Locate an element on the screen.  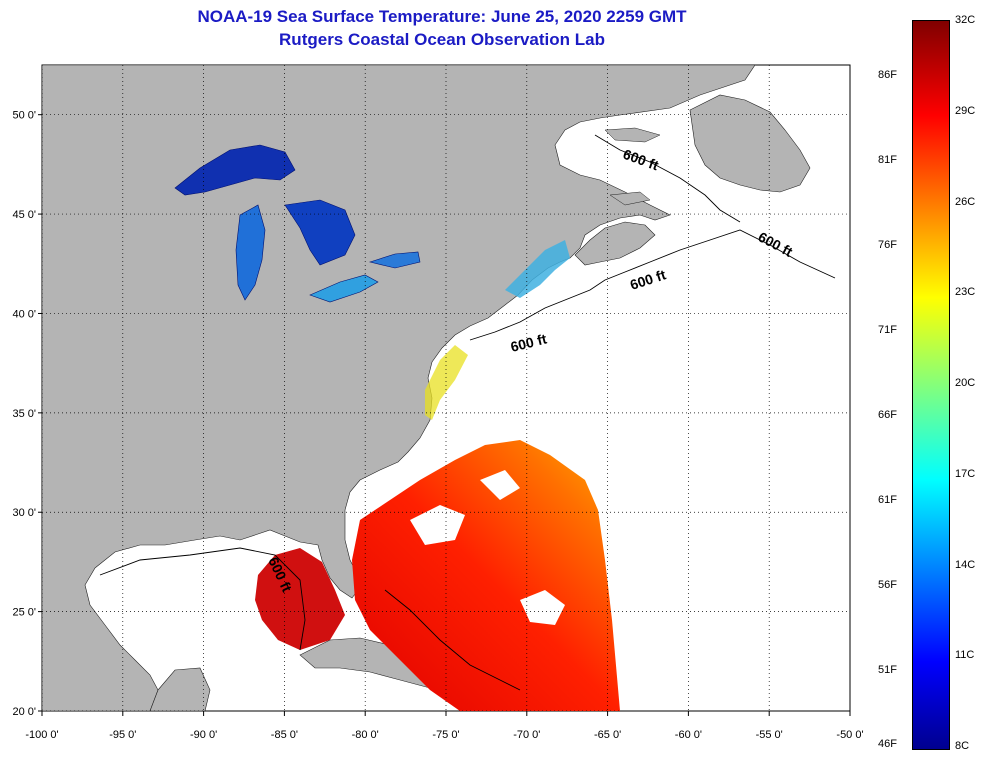
latitude-tick-label: 35 0' is located at coordinates (24, 414).